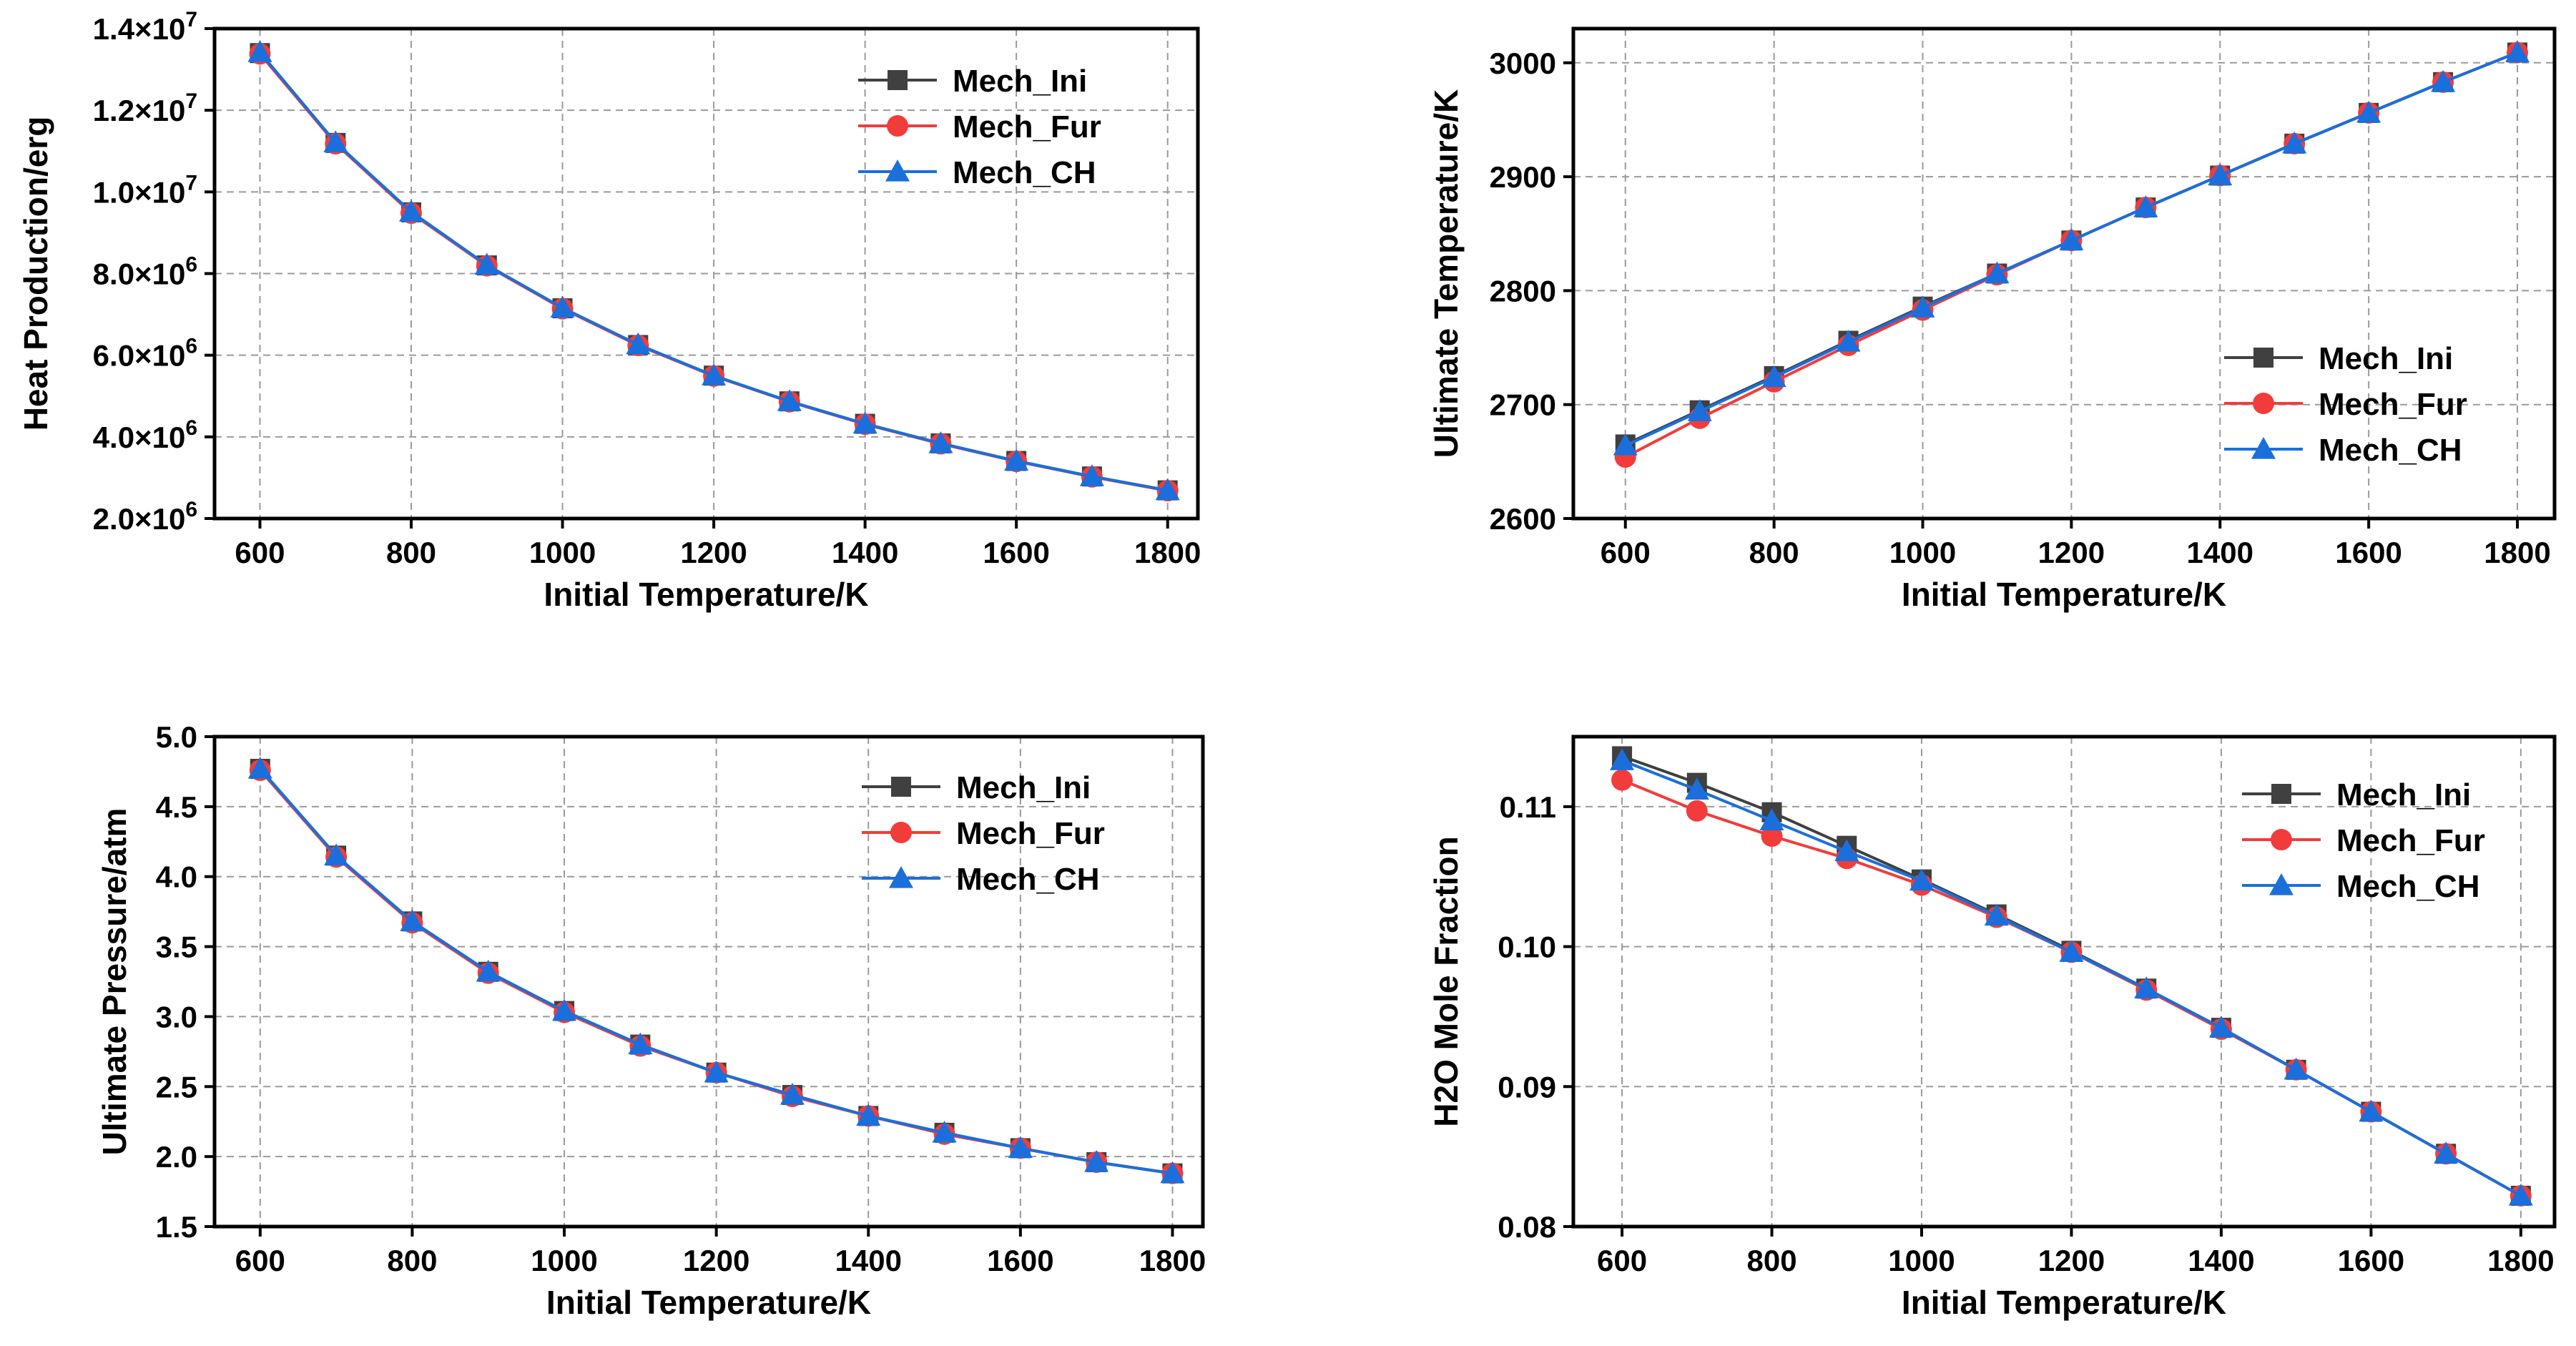 This screenshot has height=1346, width=2576. I want to click on x-tick-label: 1200, so click(714, 552).